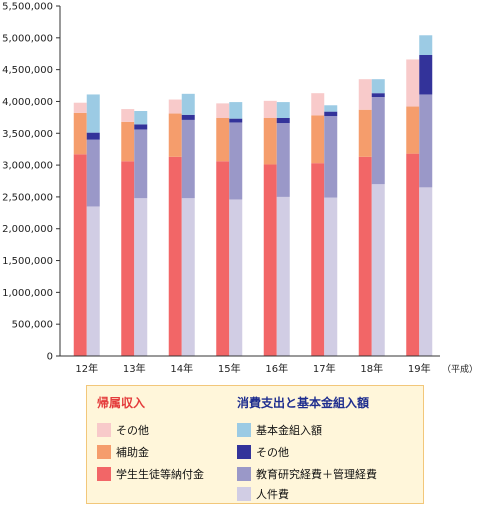 The width and height of the screenshot is (480, 516). I want to click on y-tick-label: 2,000,000, so click(27, 229).